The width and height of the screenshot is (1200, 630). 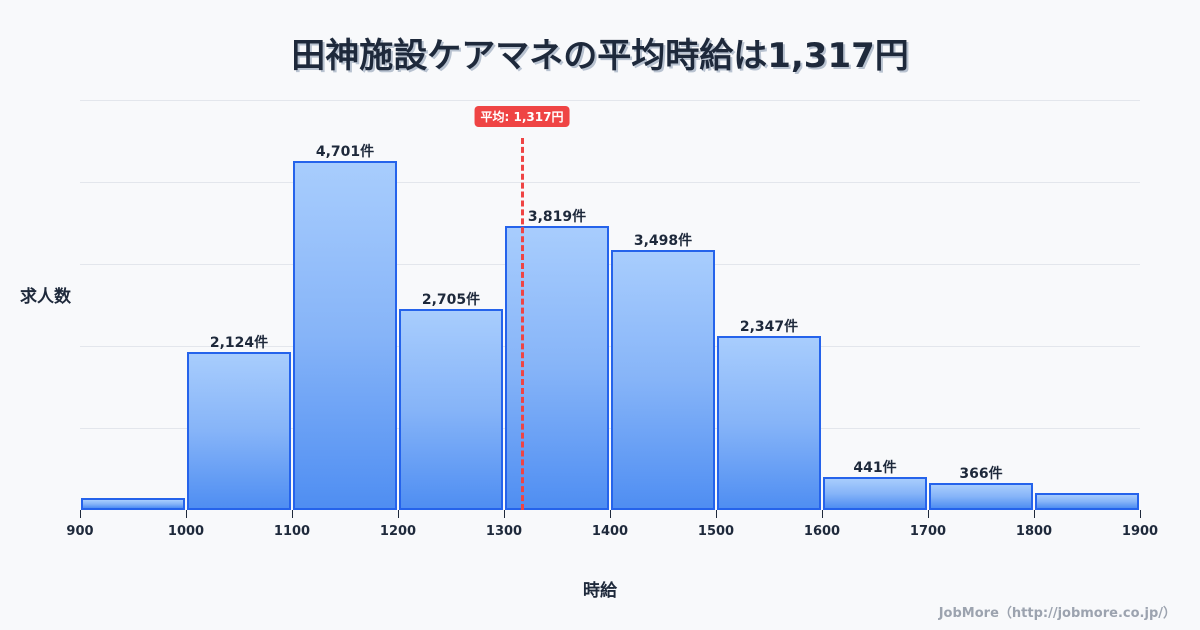 I want to click on x-tick-label: 1800, so click(x=1034, y=531).